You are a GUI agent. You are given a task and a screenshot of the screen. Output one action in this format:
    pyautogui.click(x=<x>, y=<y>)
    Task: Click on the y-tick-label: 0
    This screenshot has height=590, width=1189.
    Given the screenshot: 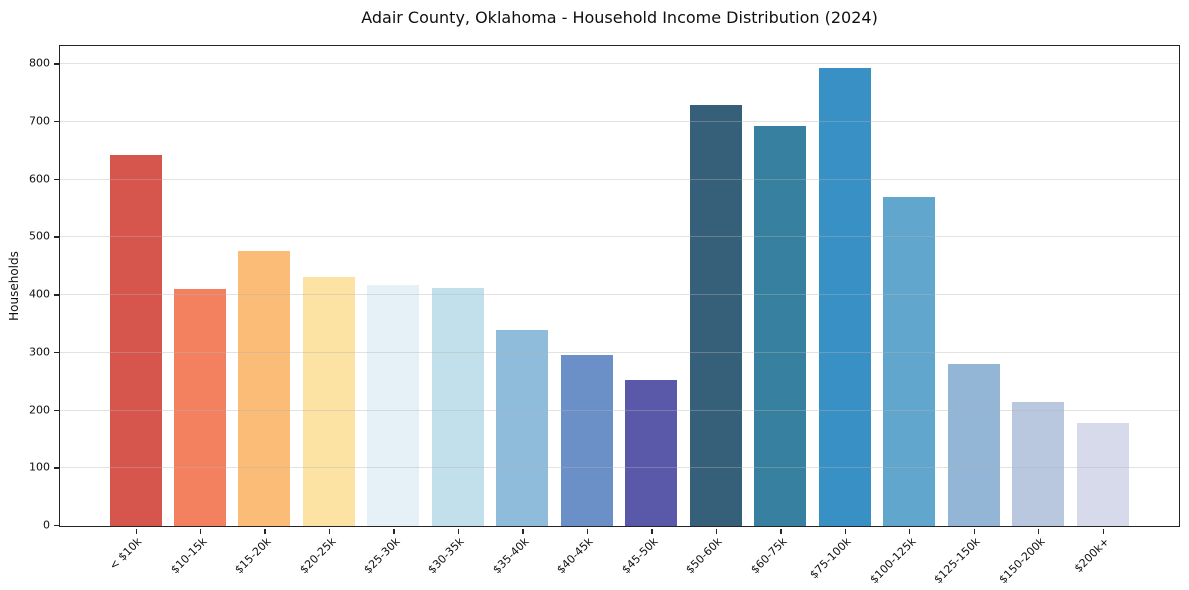 What is the action you would take?
    pyautogui.click(x=46, y=525)
    